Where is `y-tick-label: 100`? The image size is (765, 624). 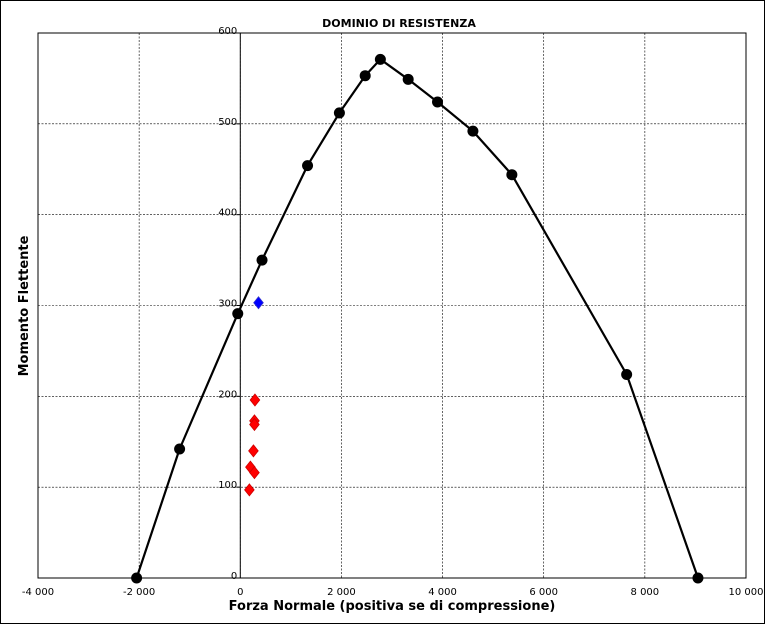 y-tick-label: 100 is located at coordinates (227, 485).